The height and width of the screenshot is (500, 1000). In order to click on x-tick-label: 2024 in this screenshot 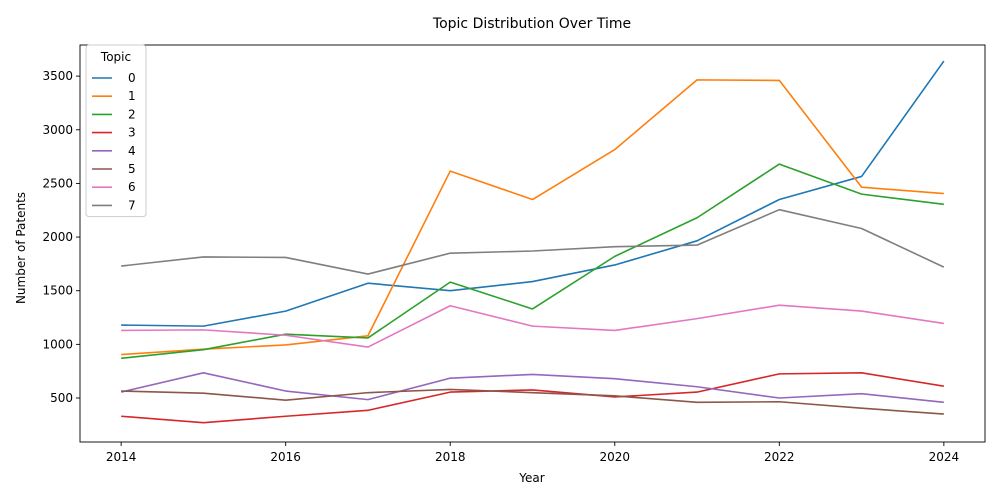, I will do `click(944, 457)`.